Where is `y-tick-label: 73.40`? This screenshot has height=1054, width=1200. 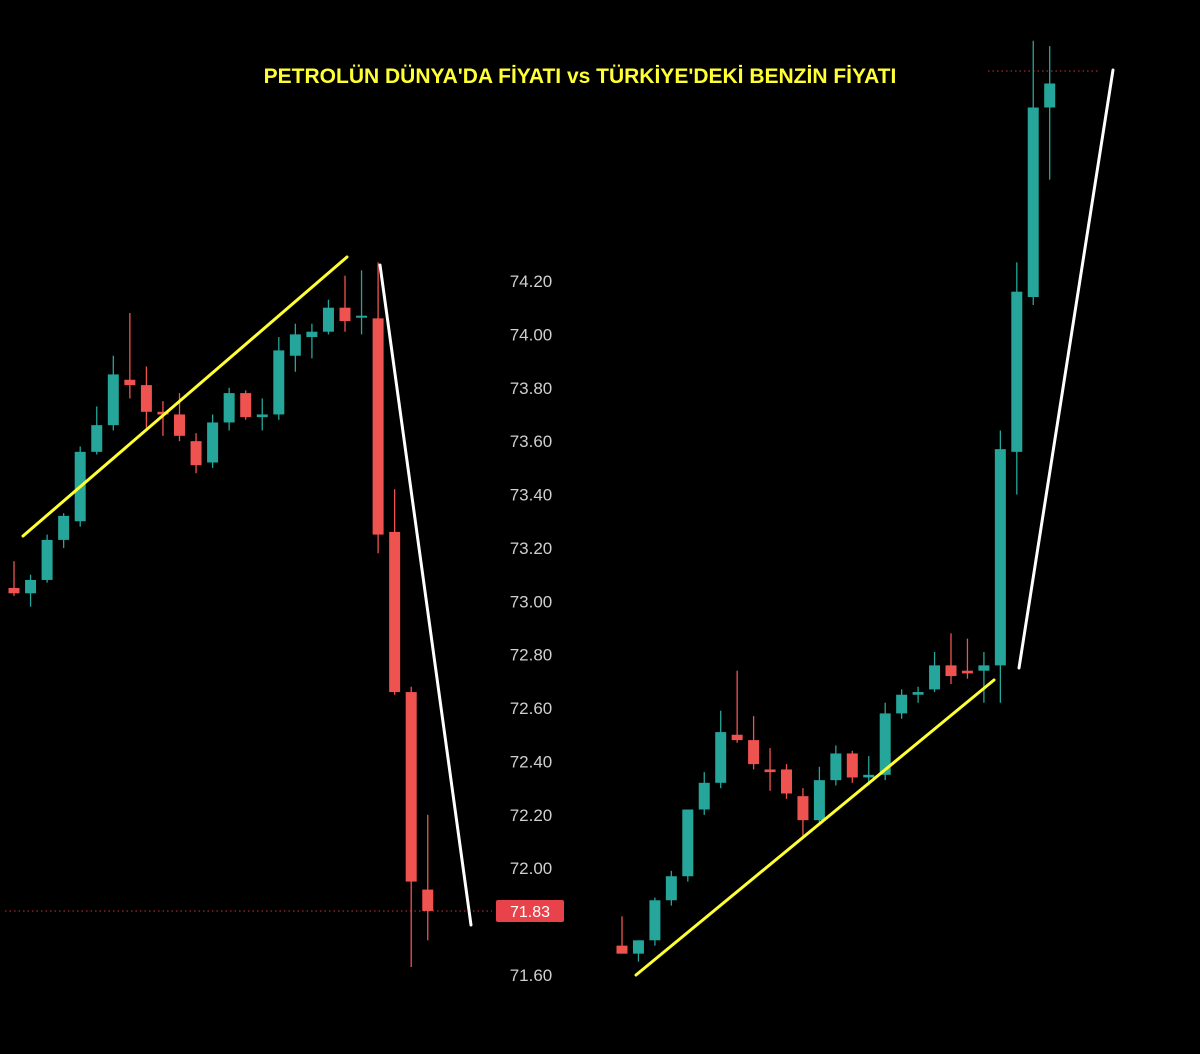 y-tick-label: 73.40 is located at coordinates (531, 495).